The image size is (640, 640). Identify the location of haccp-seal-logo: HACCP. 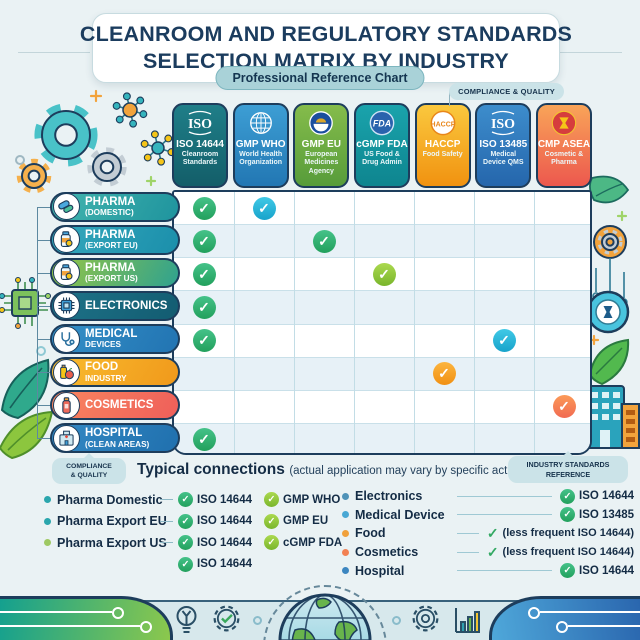
(443, 123).